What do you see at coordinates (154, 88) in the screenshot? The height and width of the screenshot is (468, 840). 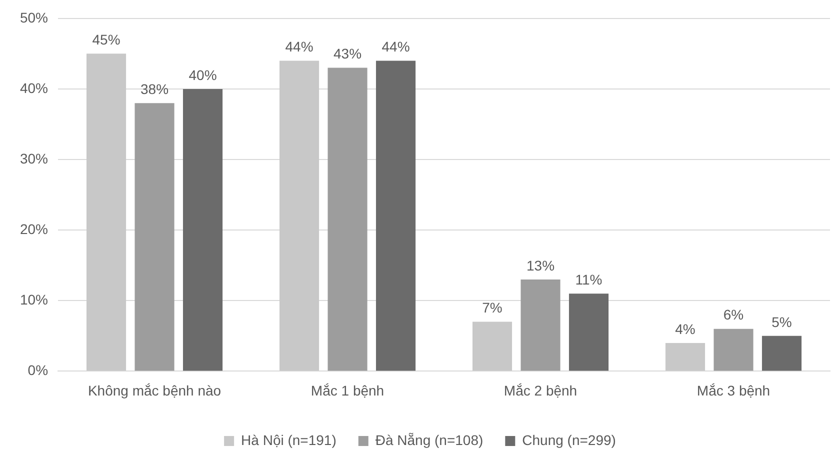 I see `data-label: 38%` at bounding box center [154, 88].